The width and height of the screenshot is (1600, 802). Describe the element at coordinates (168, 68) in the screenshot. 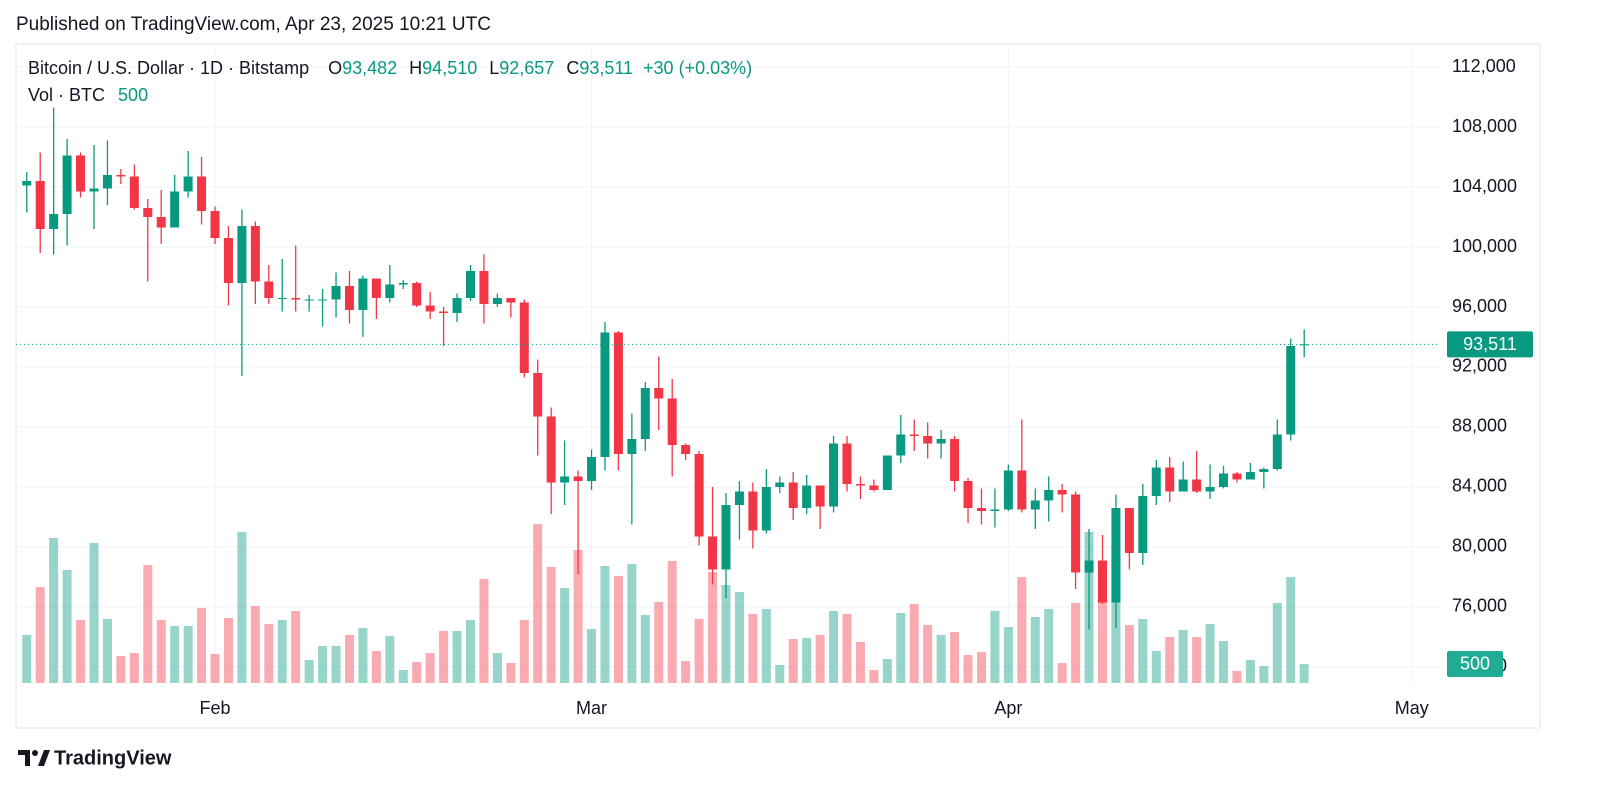

I see `symbol: Bitcoin / U.S. Dollar · 1D · Bitstamp` at that location.